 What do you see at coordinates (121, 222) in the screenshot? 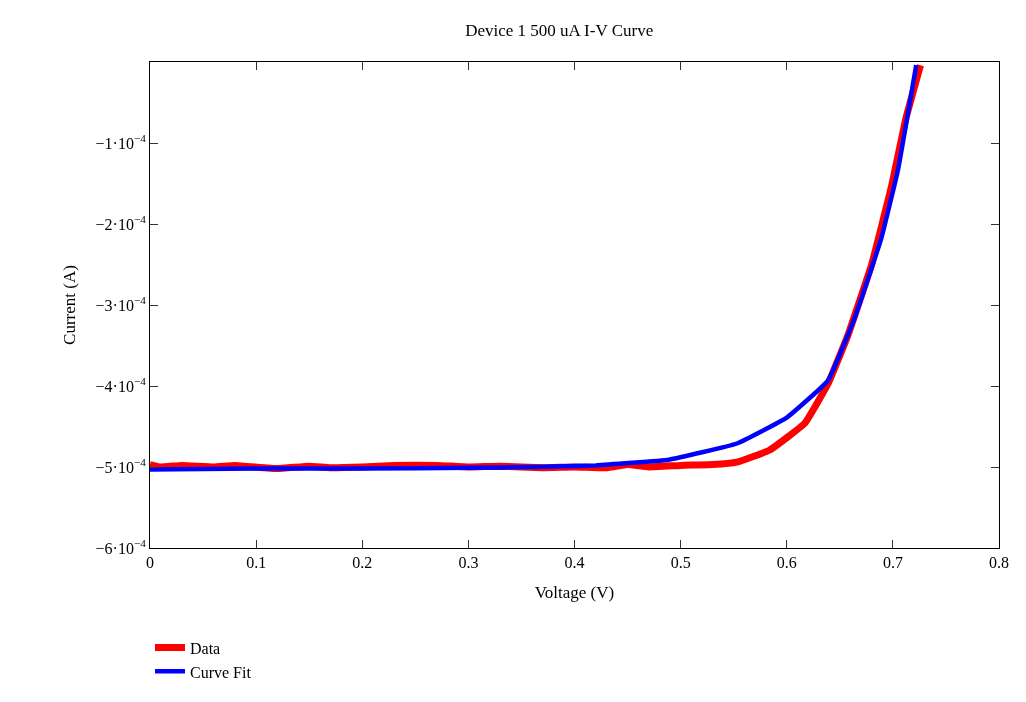
I see `y-tick-label: −2·10$^{−4}$` at bounding box center [121, 222].